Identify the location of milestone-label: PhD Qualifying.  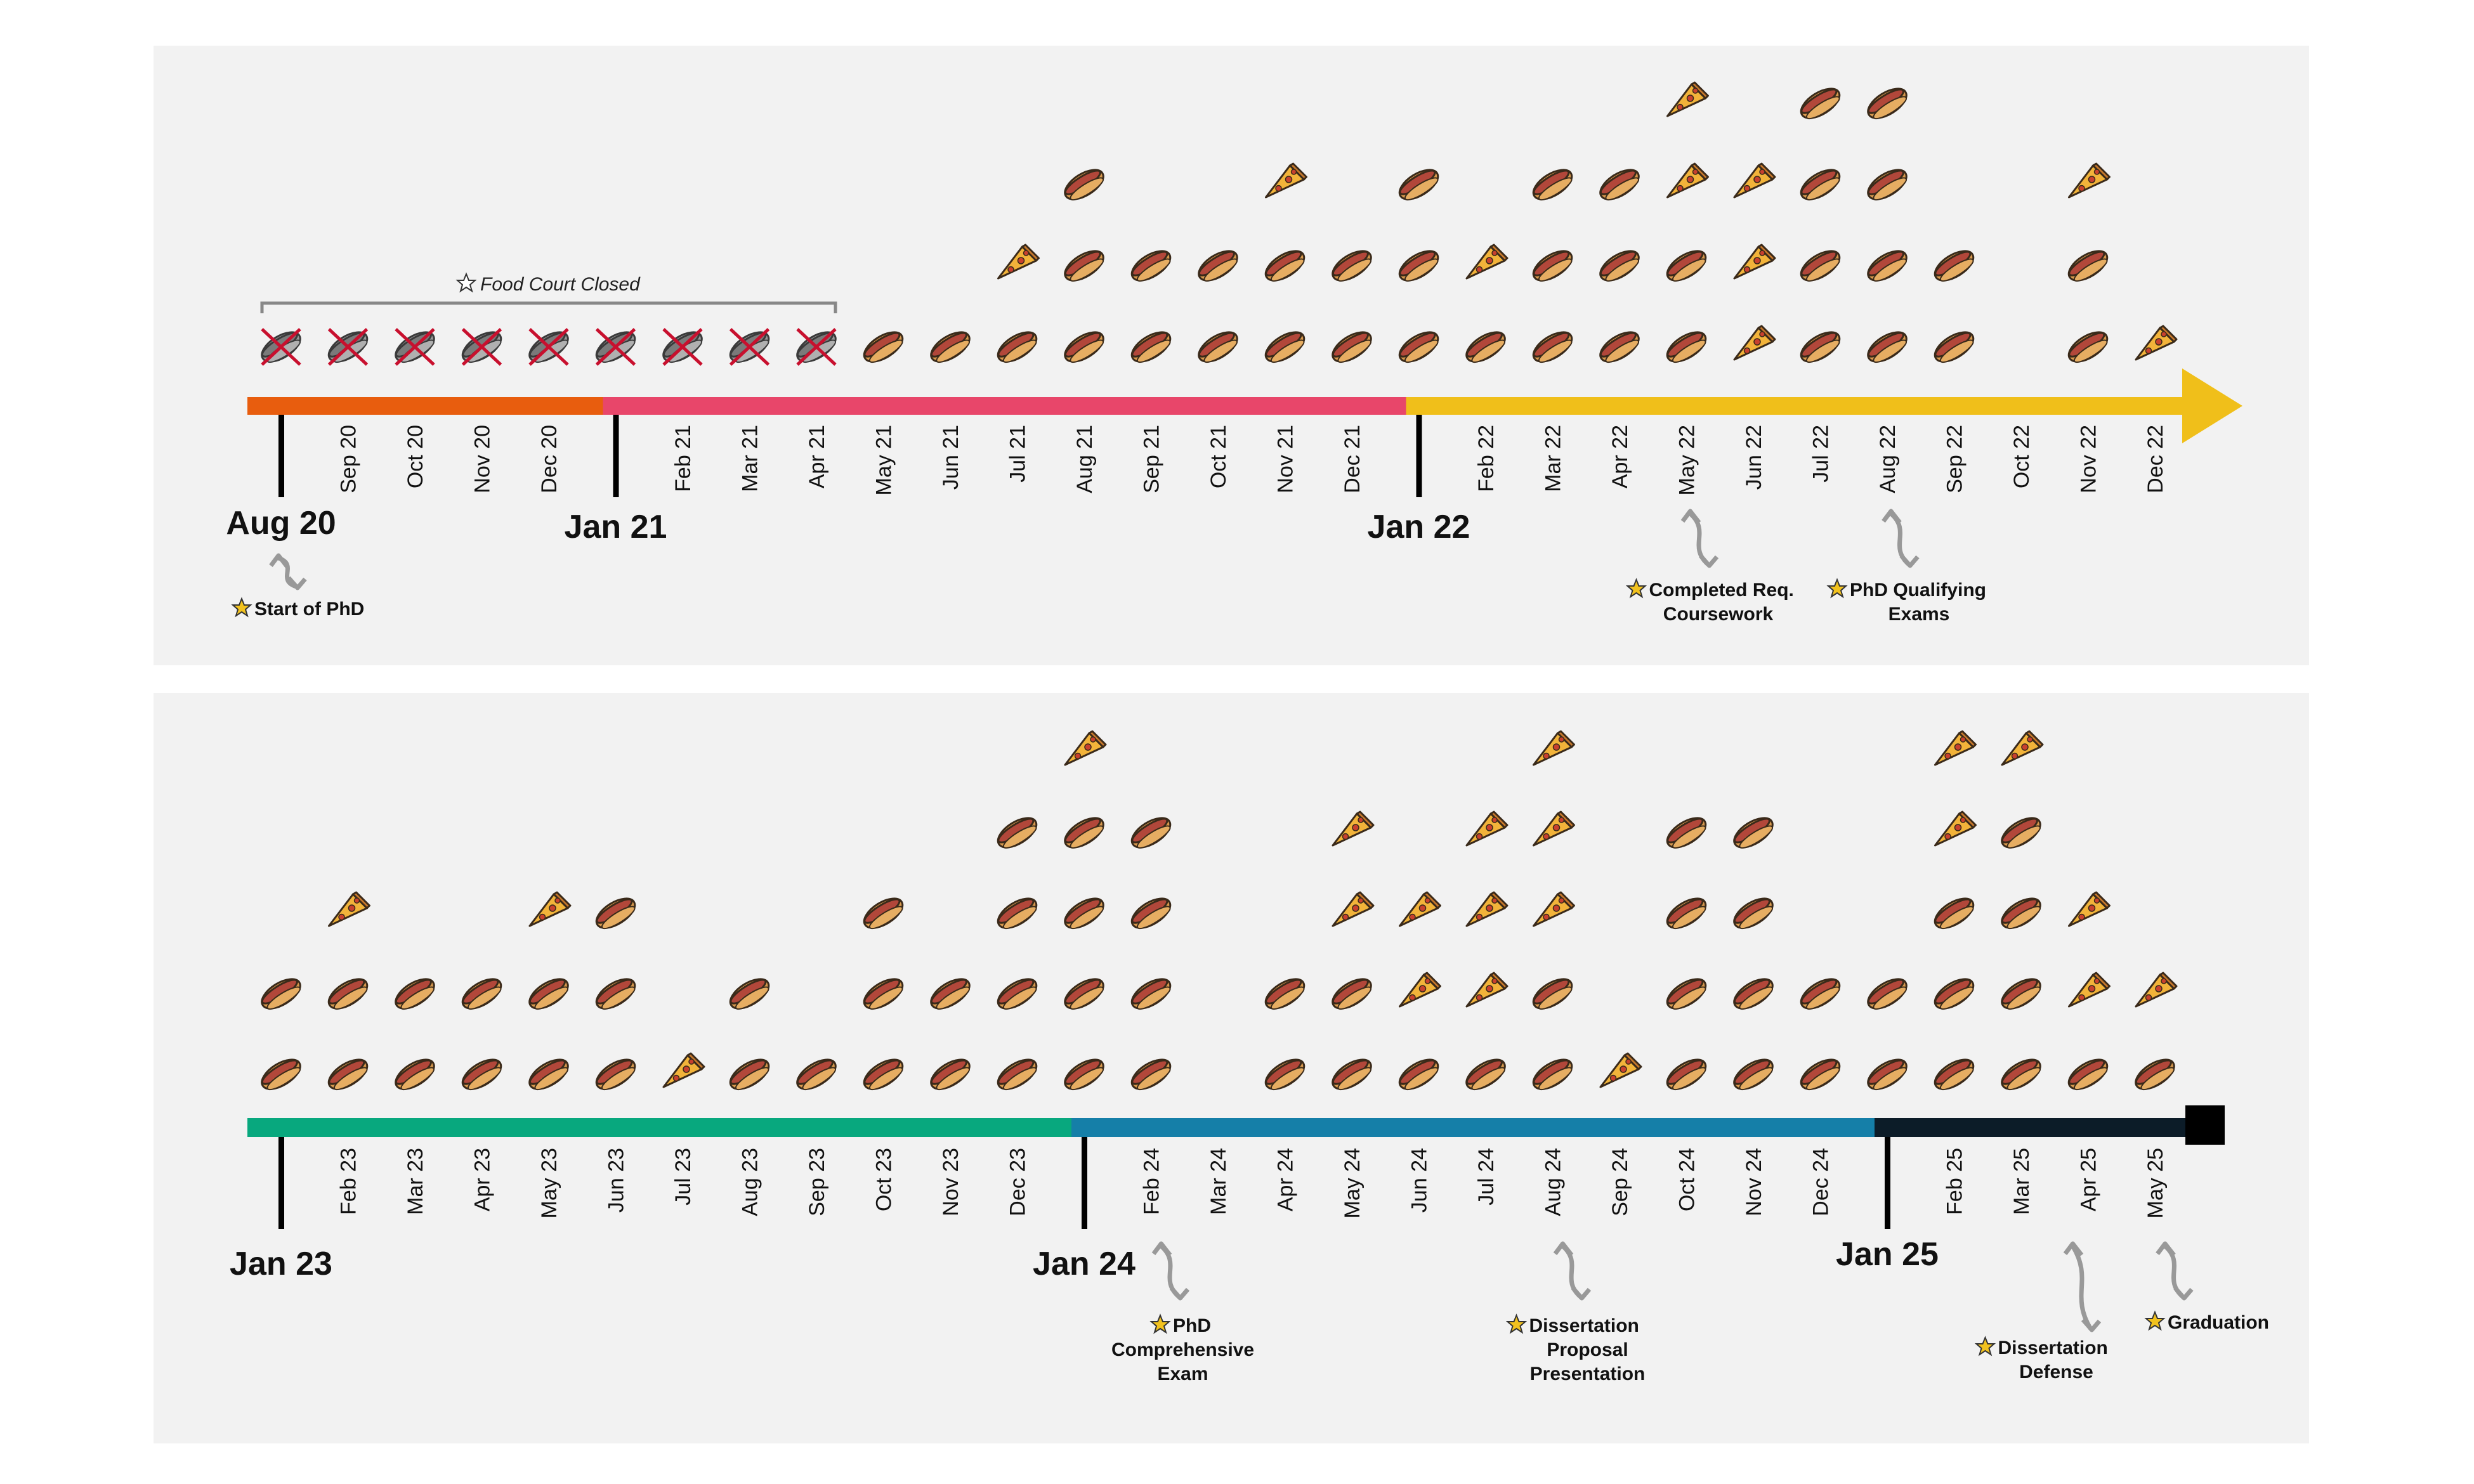
(1918, 590).